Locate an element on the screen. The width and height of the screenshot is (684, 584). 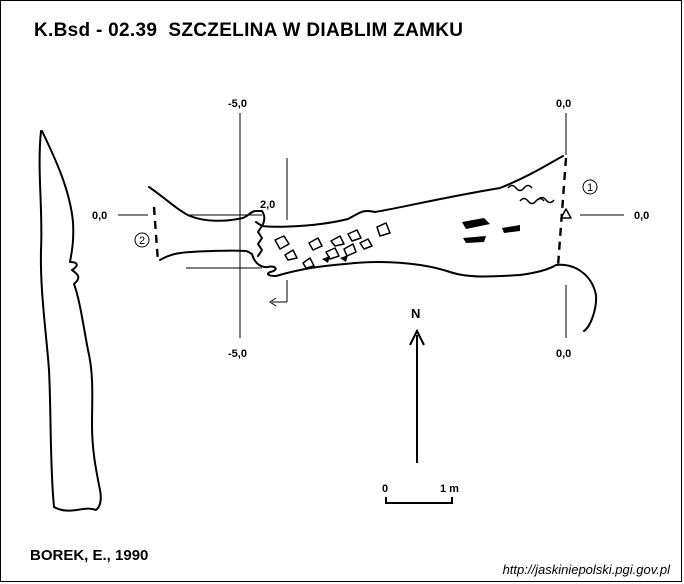
scale-start-label: 0 is located at coordinates (385, 489).